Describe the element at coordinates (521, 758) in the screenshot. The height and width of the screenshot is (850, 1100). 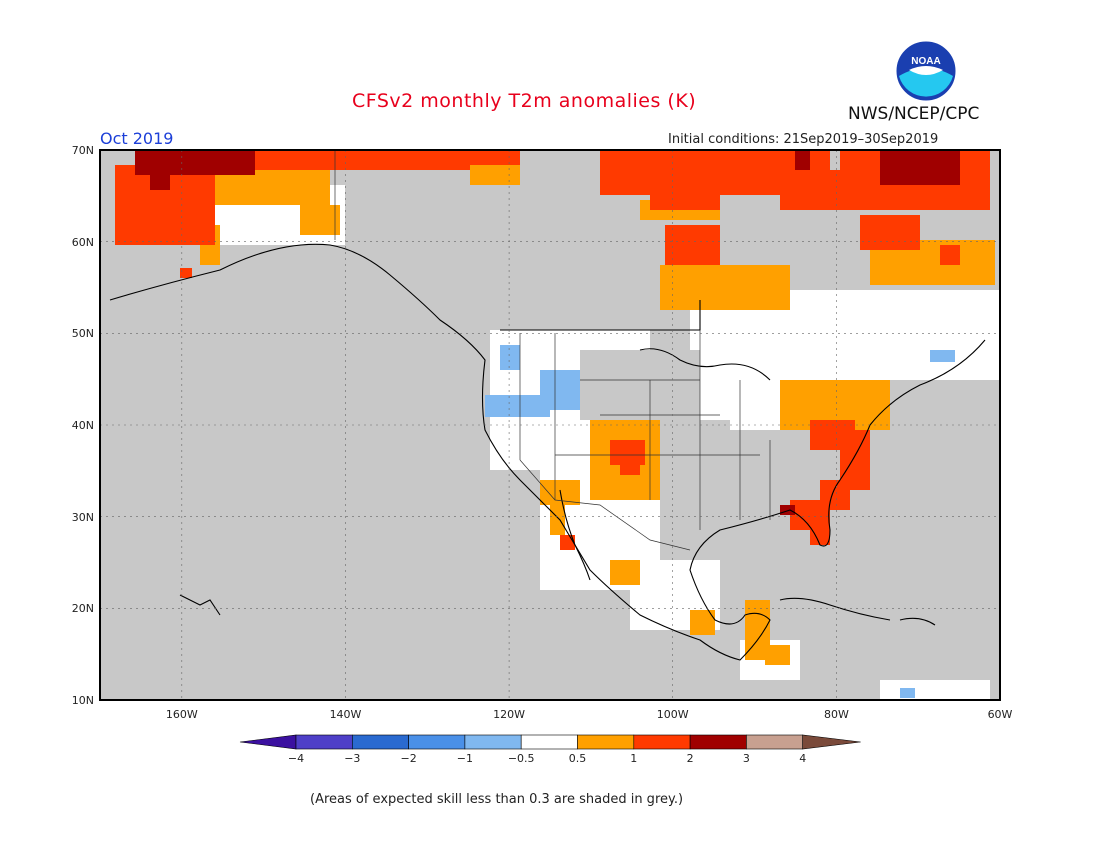
I see `colorbar-label: −0.5` at that location.